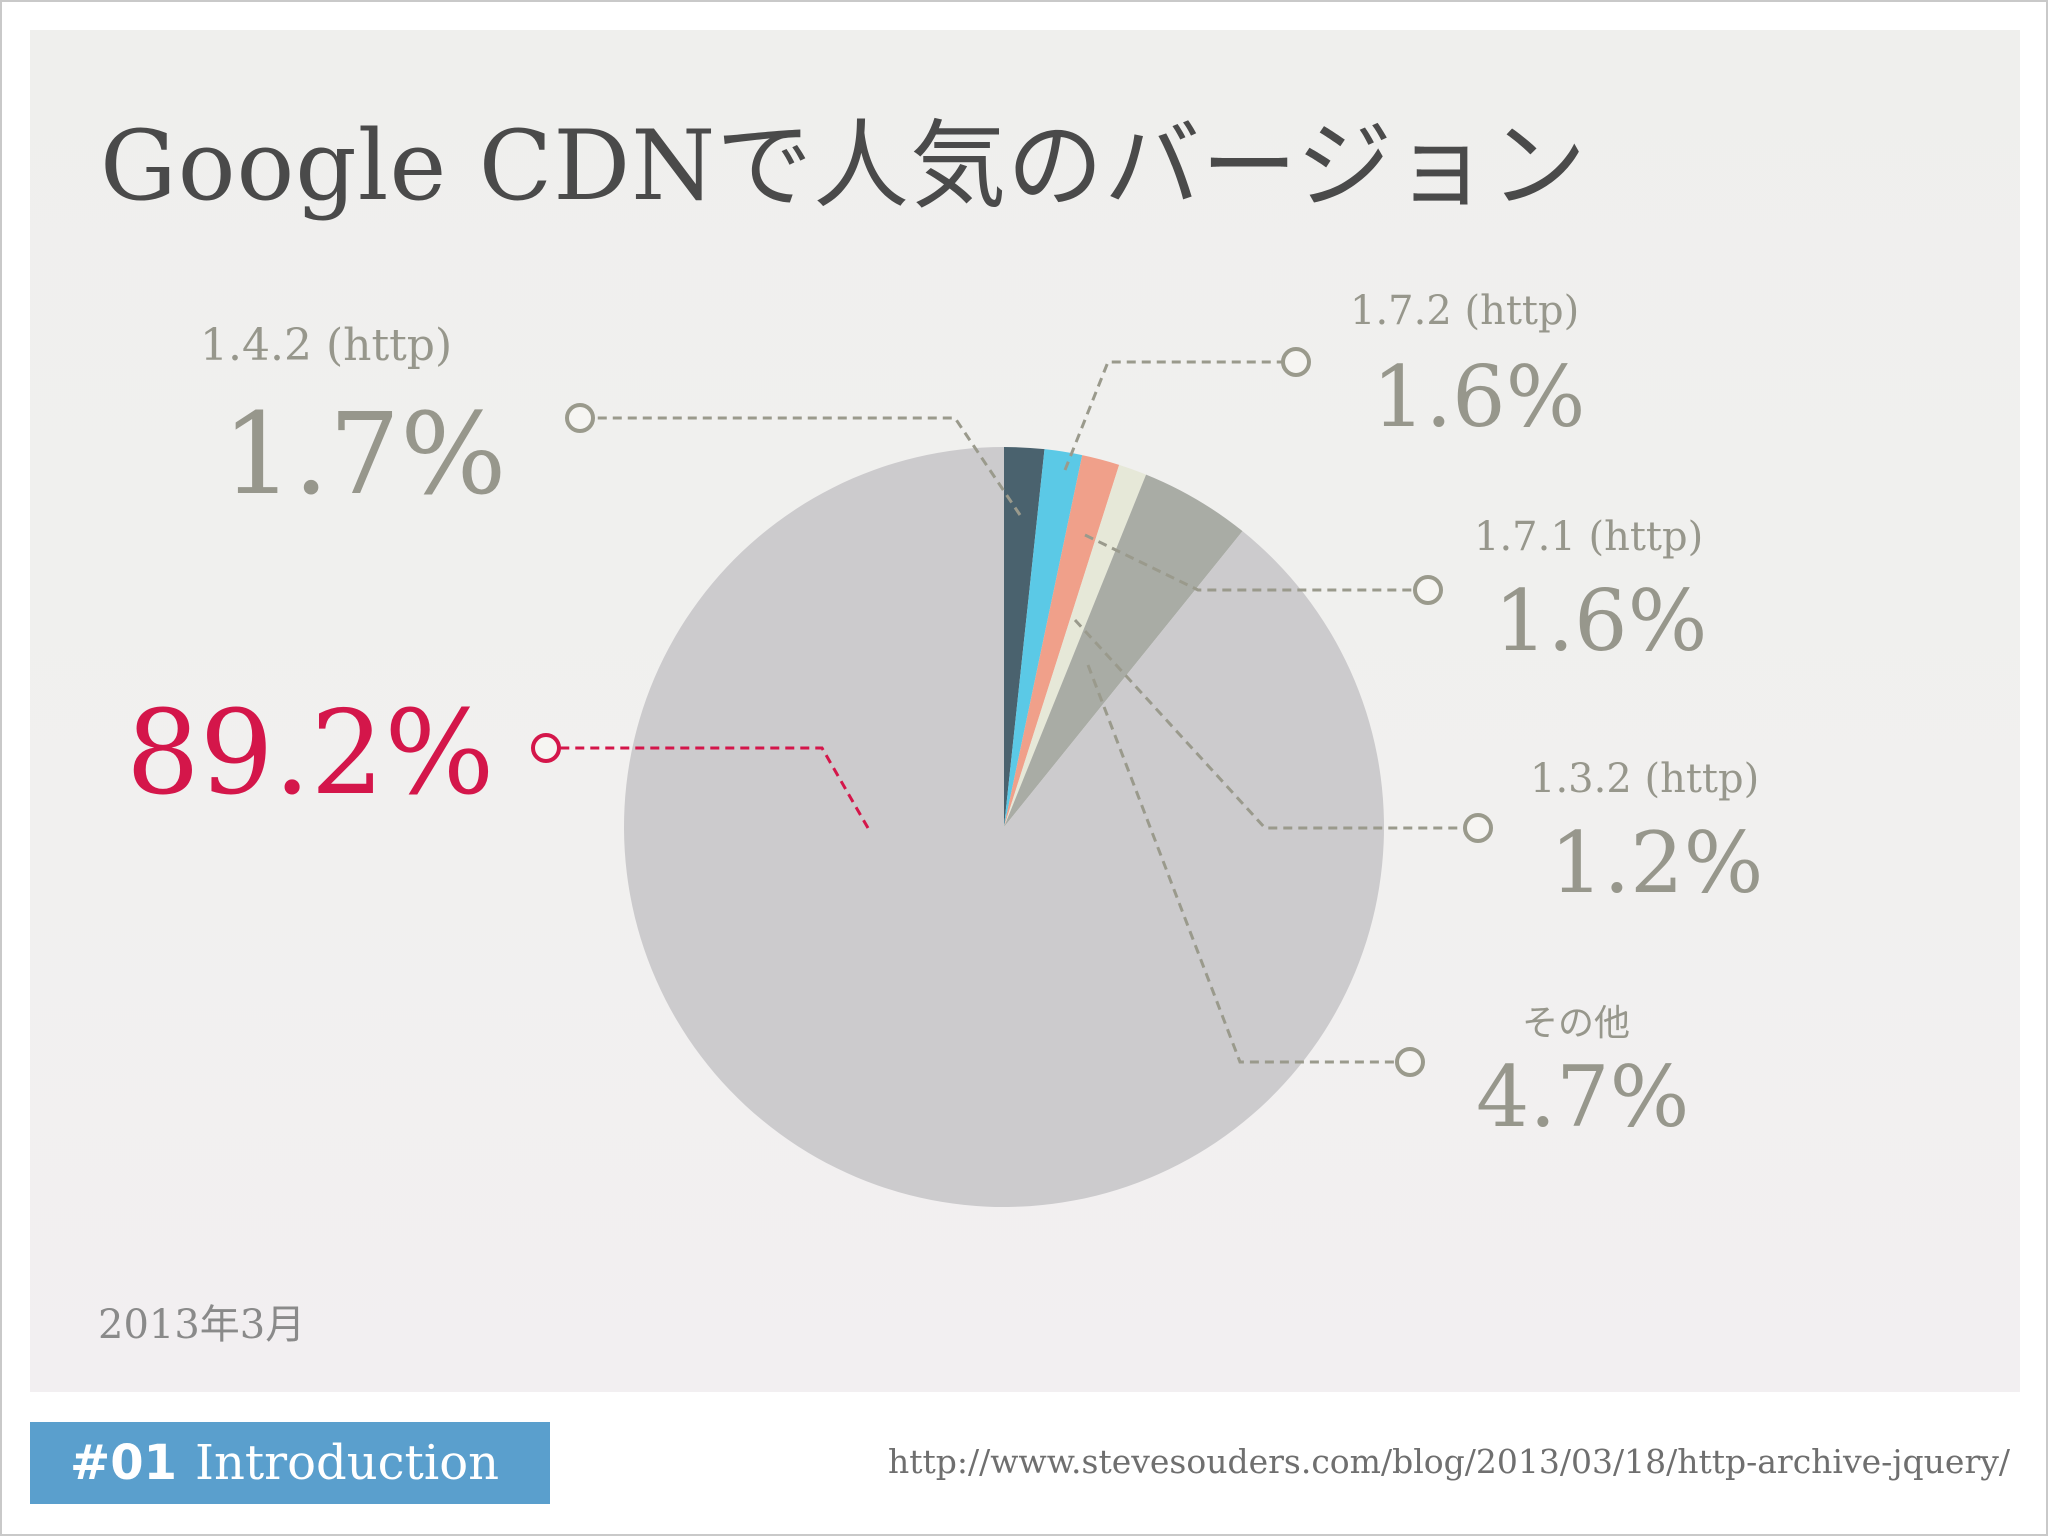  I want to click on label-name-1-7-1: 1.7.1 (http), so click(1589, 537).